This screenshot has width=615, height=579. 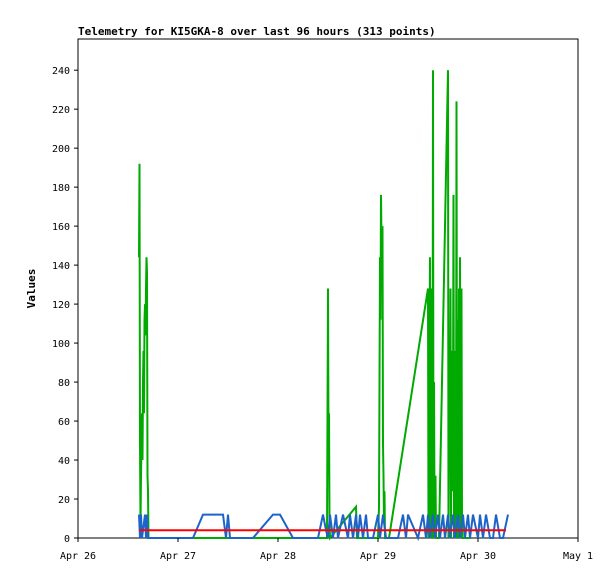 What do you see at coordinates (61, 305) in the screenshot?
I see `y-tick-label: 120` at bounding box center [61, 305].